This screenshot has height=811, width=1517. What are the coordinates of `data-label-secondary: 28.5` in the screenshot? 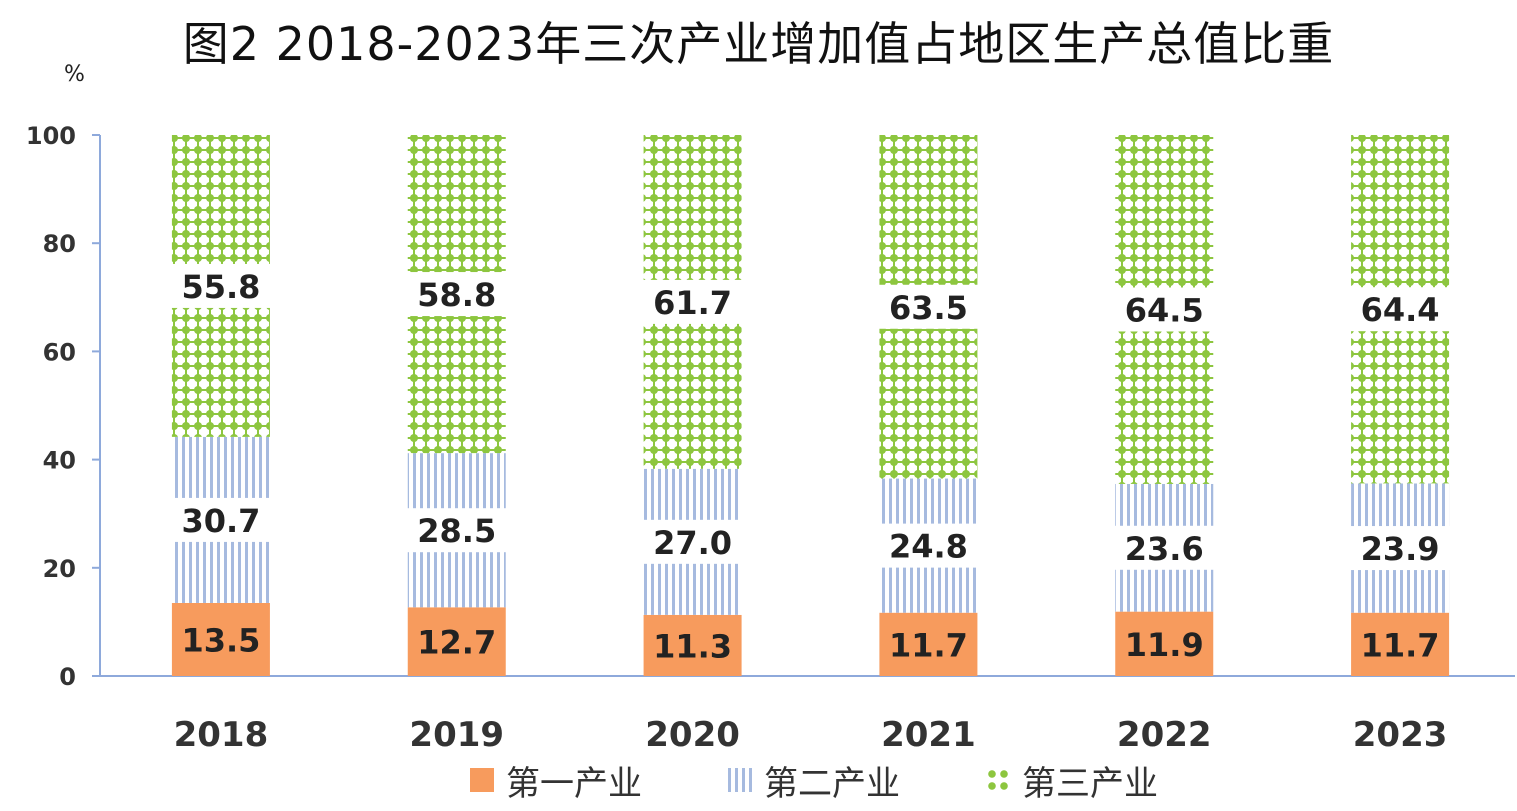 It's located at (456, 531).